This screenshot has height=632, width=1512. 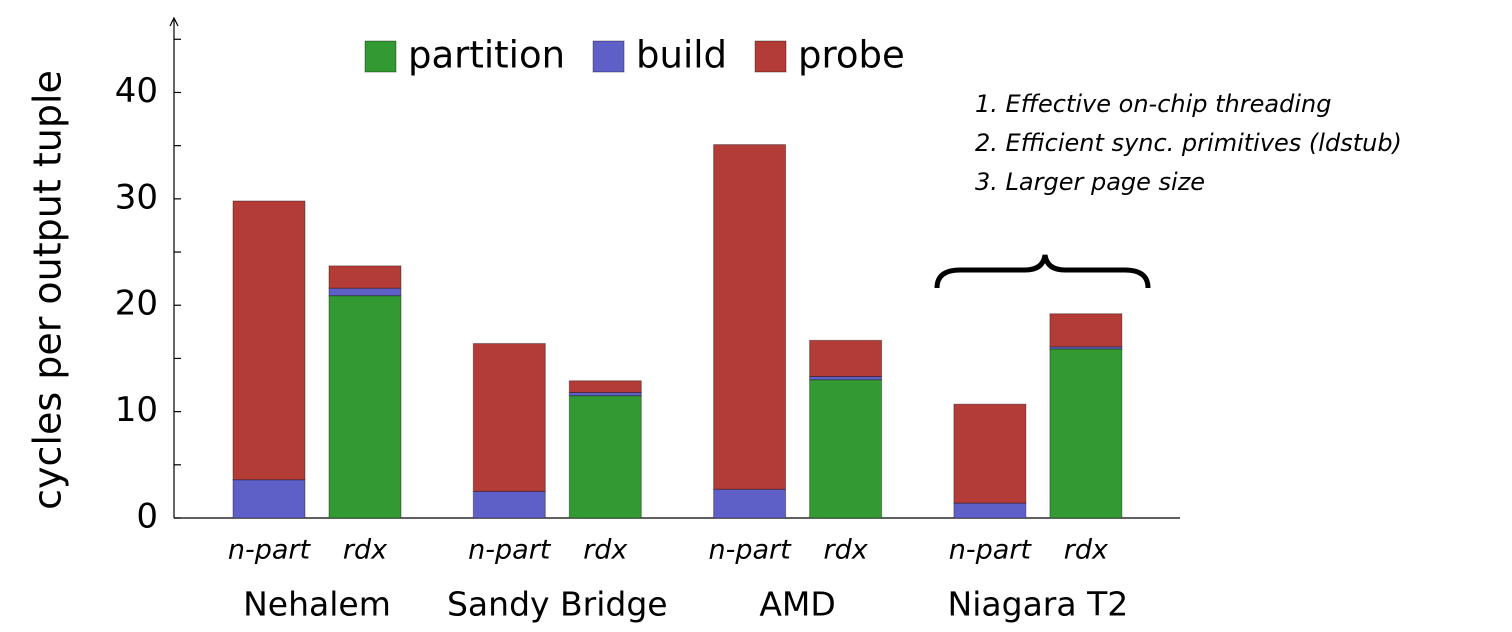 What do you see at coordinates (136, 197) in the screenshot?
I see `y-tick-label: 30` at bounding box center [136, 197].